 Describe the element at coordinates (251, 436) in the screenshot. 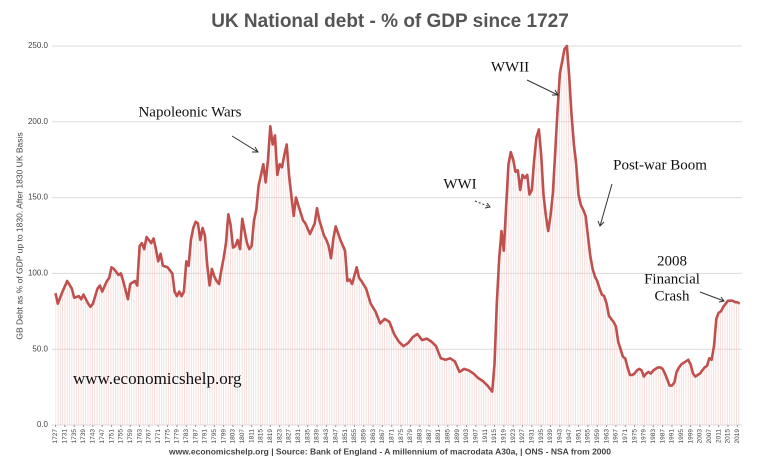

I see `x-tick-label: 1811` at that location.